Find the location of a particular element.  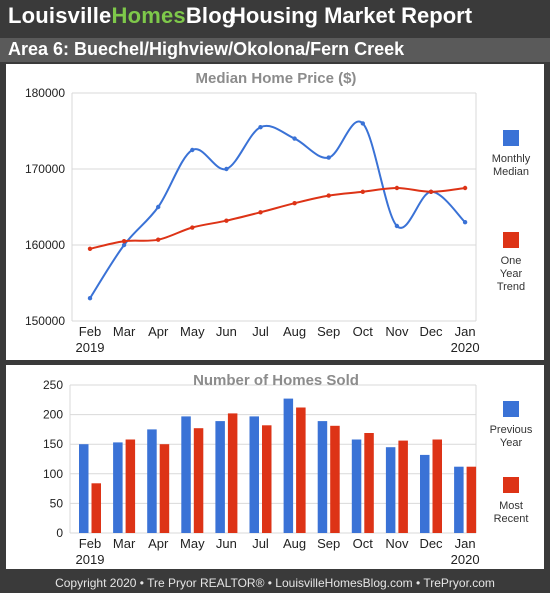

chart2-x-tick-label: Jul is located at coordinates (260, 543).